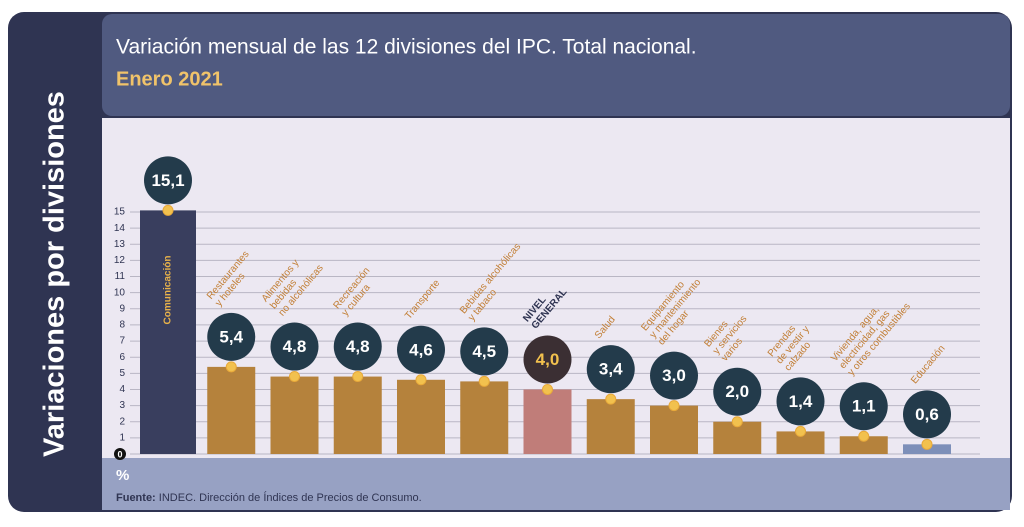  What do you see at coordinates (122, 405) in the screenshot?
I see `y-tick-label: 3` at bounding box center [122, 405].